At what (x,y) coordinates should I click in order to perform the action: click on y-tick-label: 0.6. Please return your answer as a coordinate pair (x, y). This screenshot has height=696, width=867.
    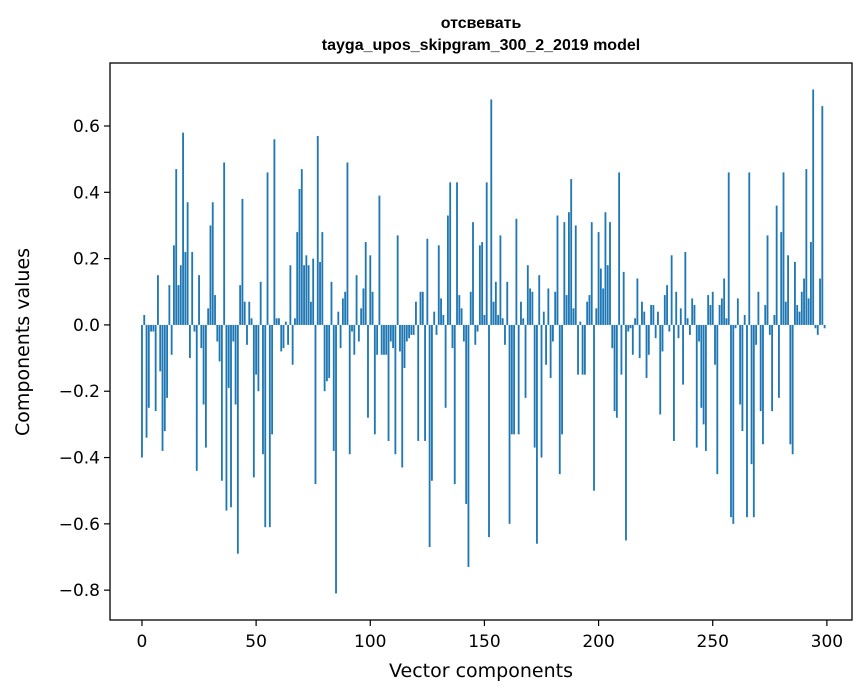
    Looking at the image, I should click on (86, 127).